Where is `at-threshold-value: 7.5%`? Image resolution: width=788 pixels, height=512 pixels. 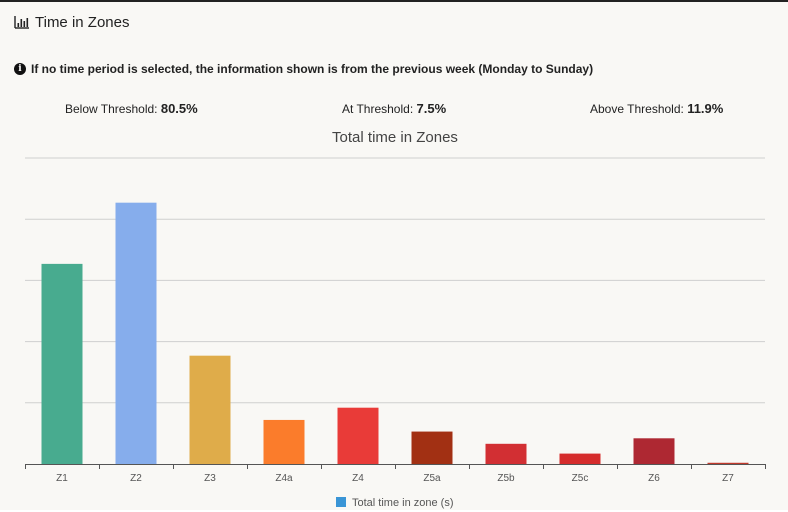
at-threshold-value: 7.5% is located at coordinates (431, 108).